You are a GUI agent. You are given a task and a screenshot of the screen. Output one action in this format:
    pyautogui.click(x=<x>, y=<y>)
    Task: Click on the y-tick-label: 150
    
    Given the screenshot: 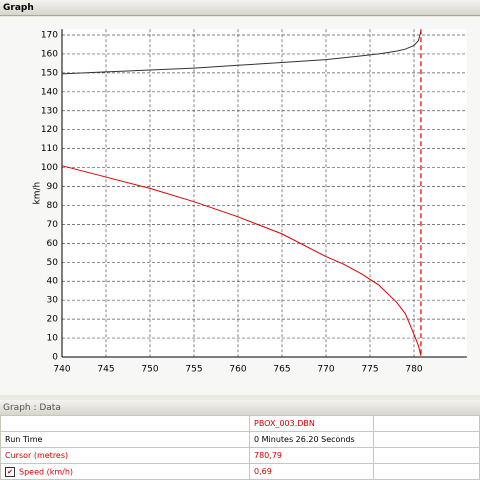 What is the action you would take?
    pyautogui.click(x=49, y=73)
    